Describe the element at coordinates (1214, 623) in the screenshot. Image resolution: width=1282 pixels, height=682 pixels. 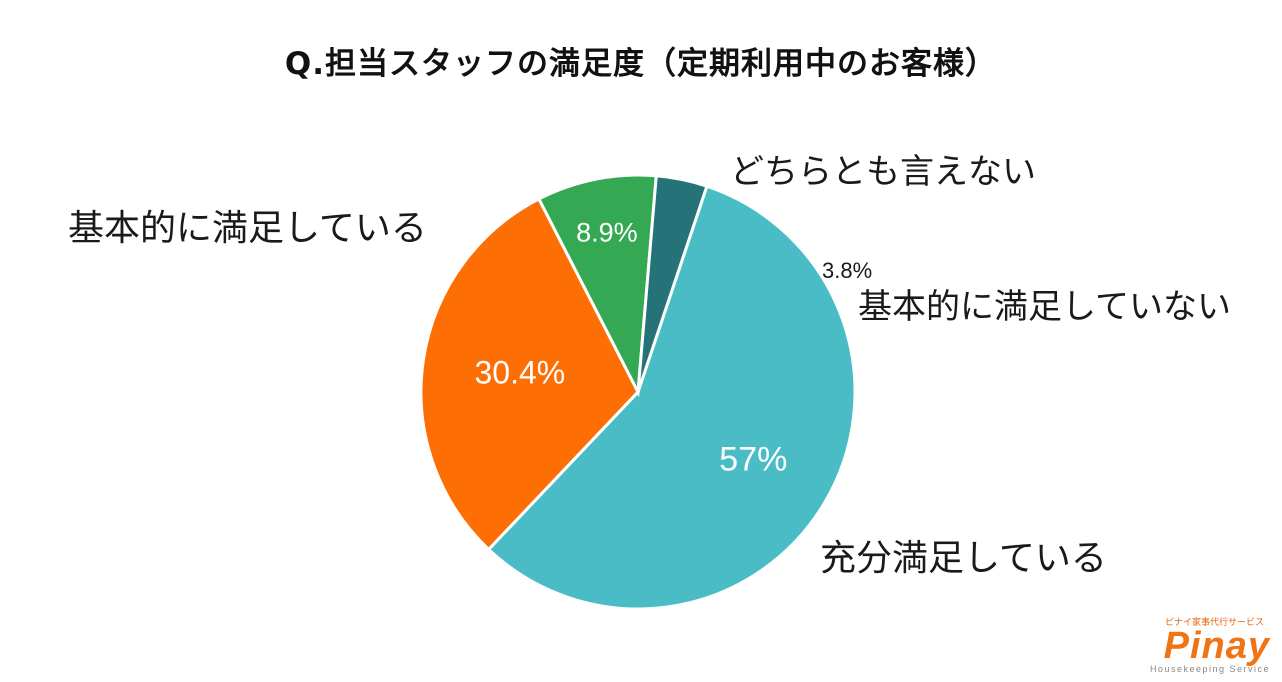
I see `logo-tagline: ピナイ家事代行サービス` at that location.